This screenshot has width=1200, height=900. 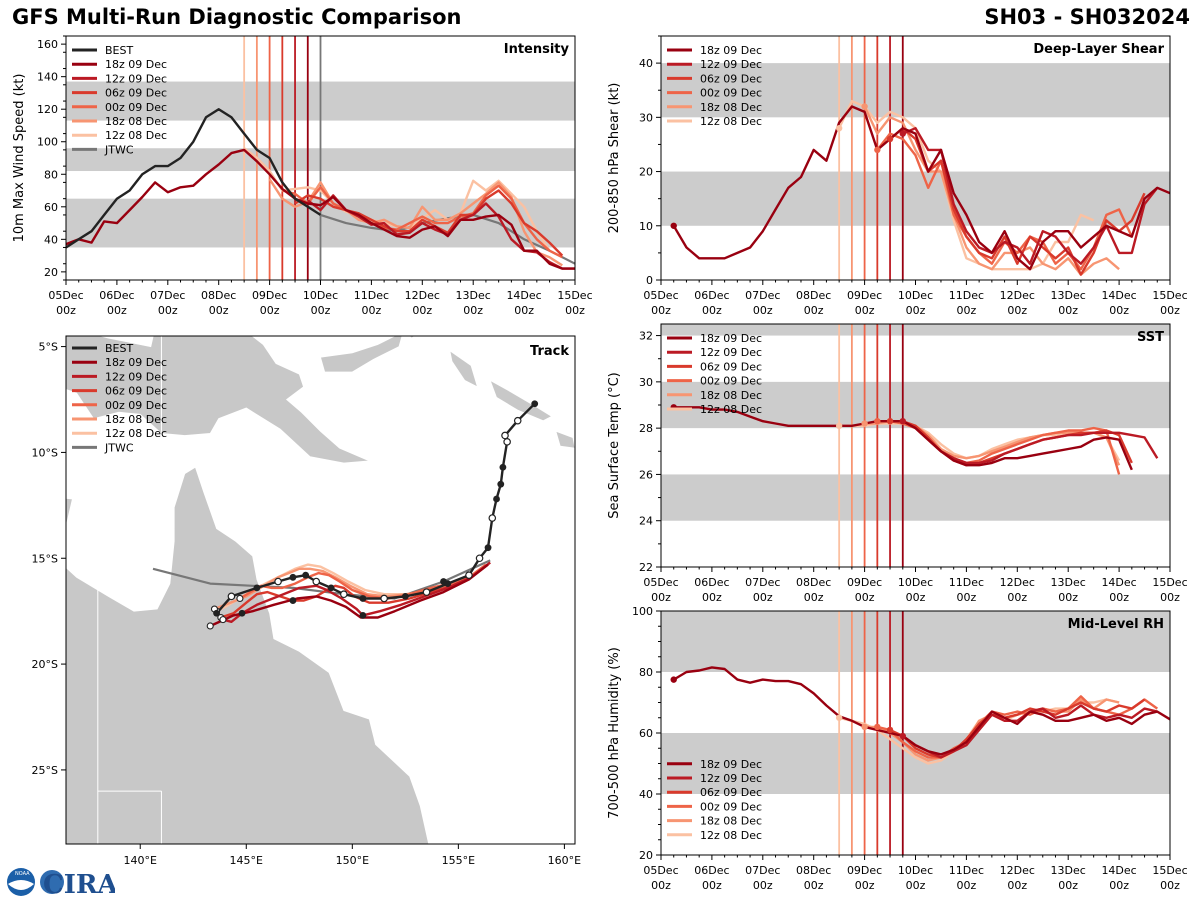 What do you see at coordinates (136, 64) in the screenshot?
I see `intensity-legend-label: 18z 09 Dec` at bounding box center [136, 64].